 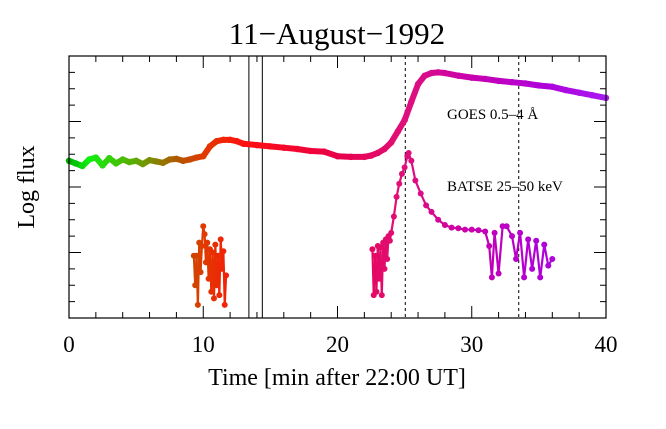 What do you see at coordinates (471, 344) in the screenshot?
I see `x-tick-label: 30` at bounding box center [471, 344].